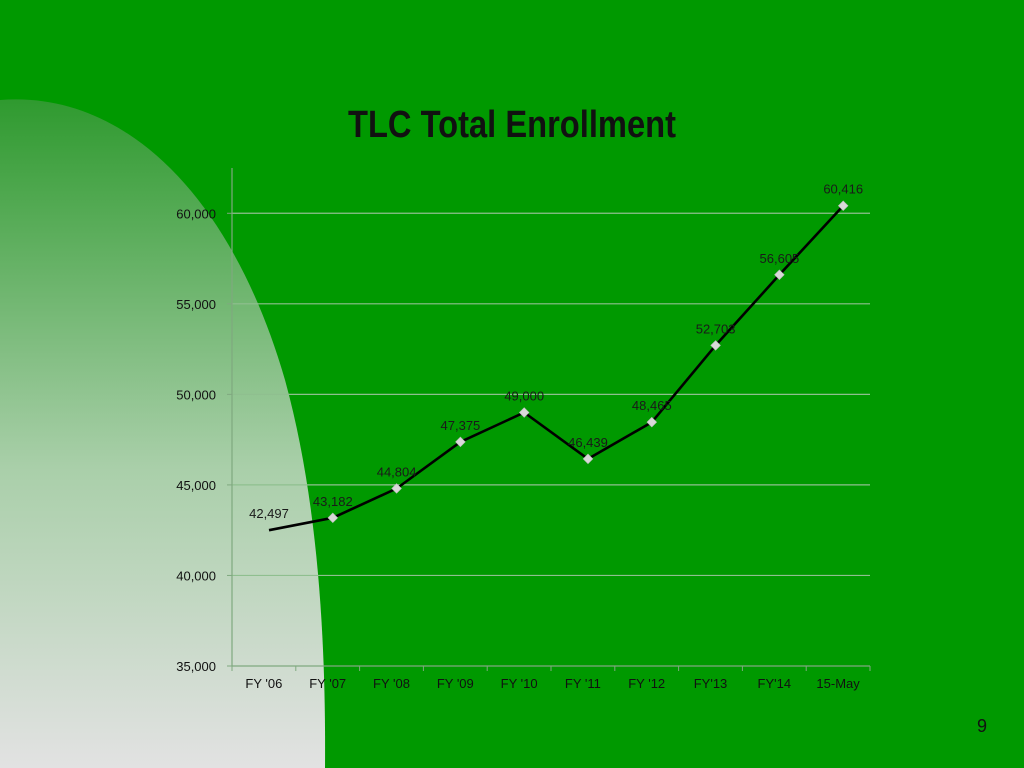 Image resolution: width=1024 pixels, height=768 pixels. Describe the element at coordinates (196, 304) in the screenshot. I see `y-tick-label: 55,000` at that location.